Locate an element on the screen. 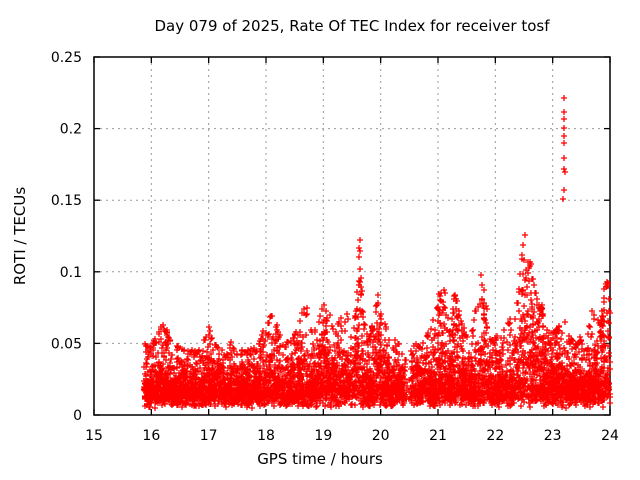  x-tick-label-22: 22 is located at coordinates (495, 436).